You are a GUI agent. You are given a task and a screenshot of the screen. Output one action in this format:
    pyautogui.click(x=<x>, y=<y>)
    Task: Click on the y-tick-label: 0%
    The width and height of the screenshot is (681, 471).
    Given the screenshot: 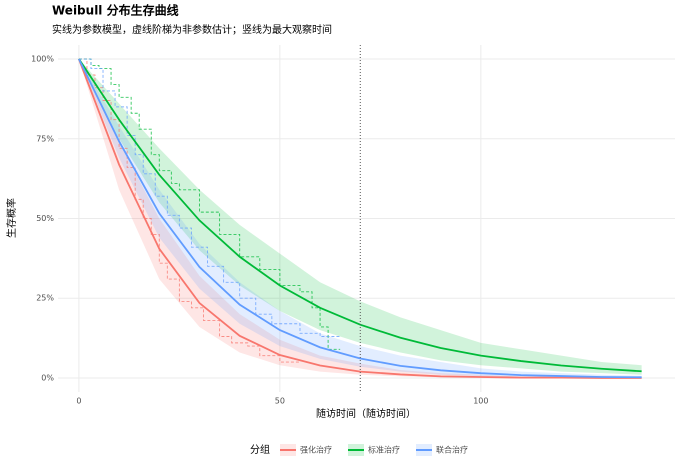 What is the action you would take?
    pyautogui.click(x=47, y=377)
    